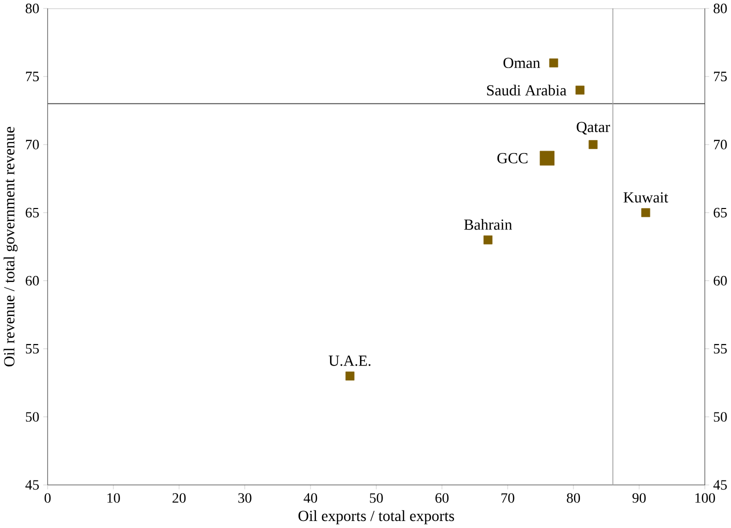 The height and width of the screenshot is (528, 731). I want to click on y-tick-label: 45, so click(32, 485).